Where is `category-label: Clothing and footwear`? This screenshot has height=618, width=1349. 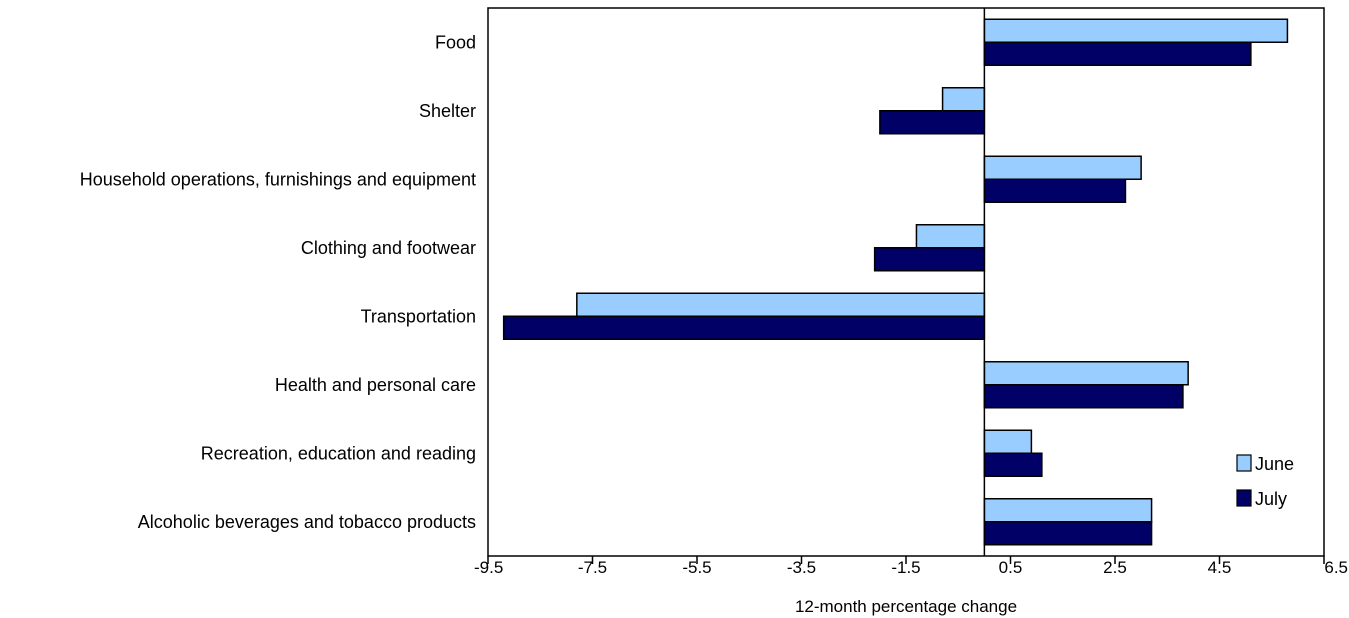
category-label: Clothing and footwear is located at coordinates (388, 248).